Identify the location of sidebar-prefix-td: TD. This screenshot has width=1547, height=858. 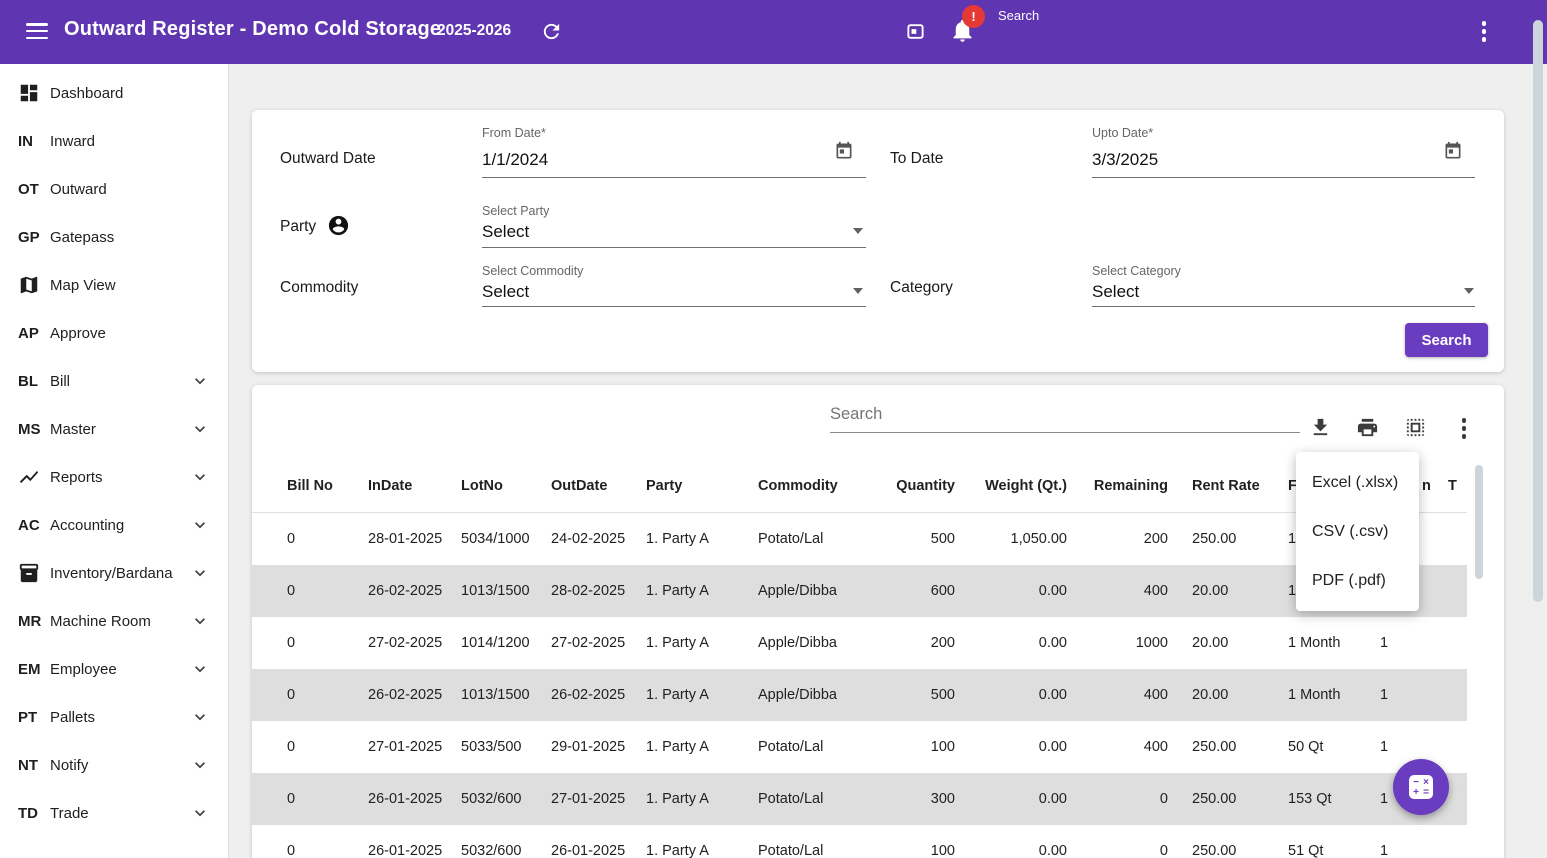
(28, 813).